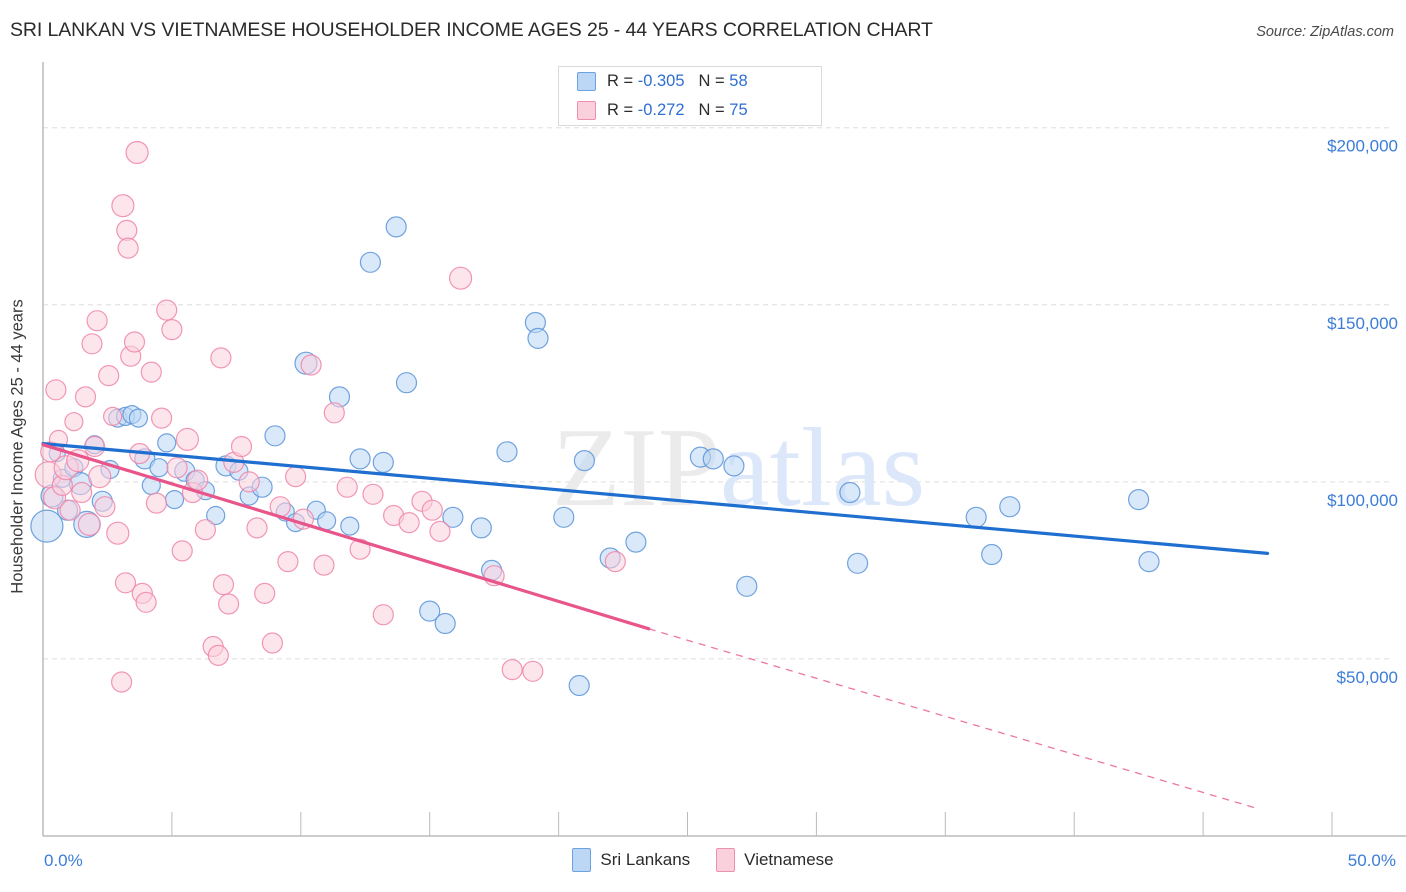  I want to click on series-legend-item-sri-lankans: Sri Lankans, so click(631, 860).